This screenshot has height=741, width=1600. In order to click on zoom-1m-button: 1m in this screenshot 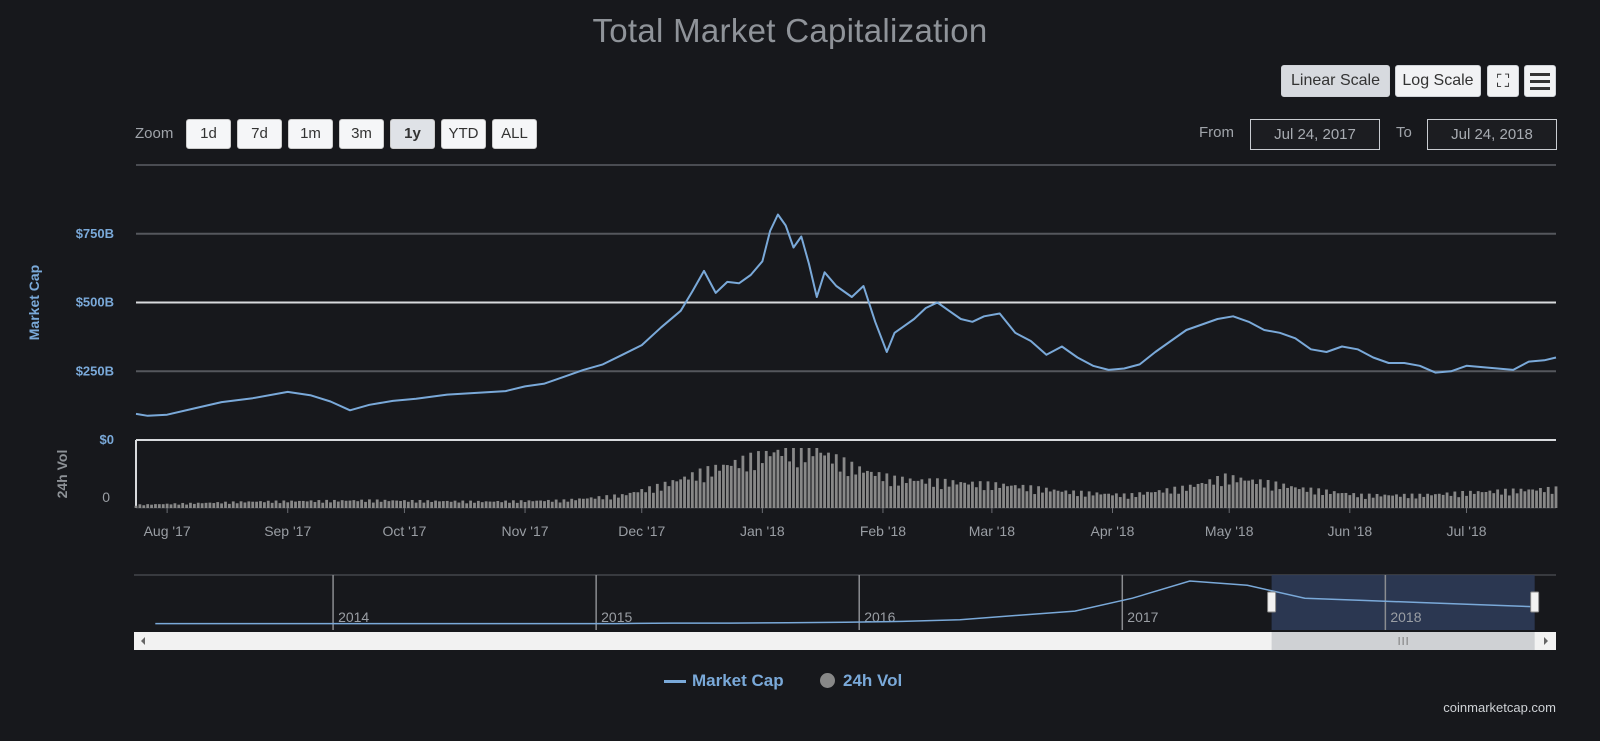, I will do `click(310, 134)`.